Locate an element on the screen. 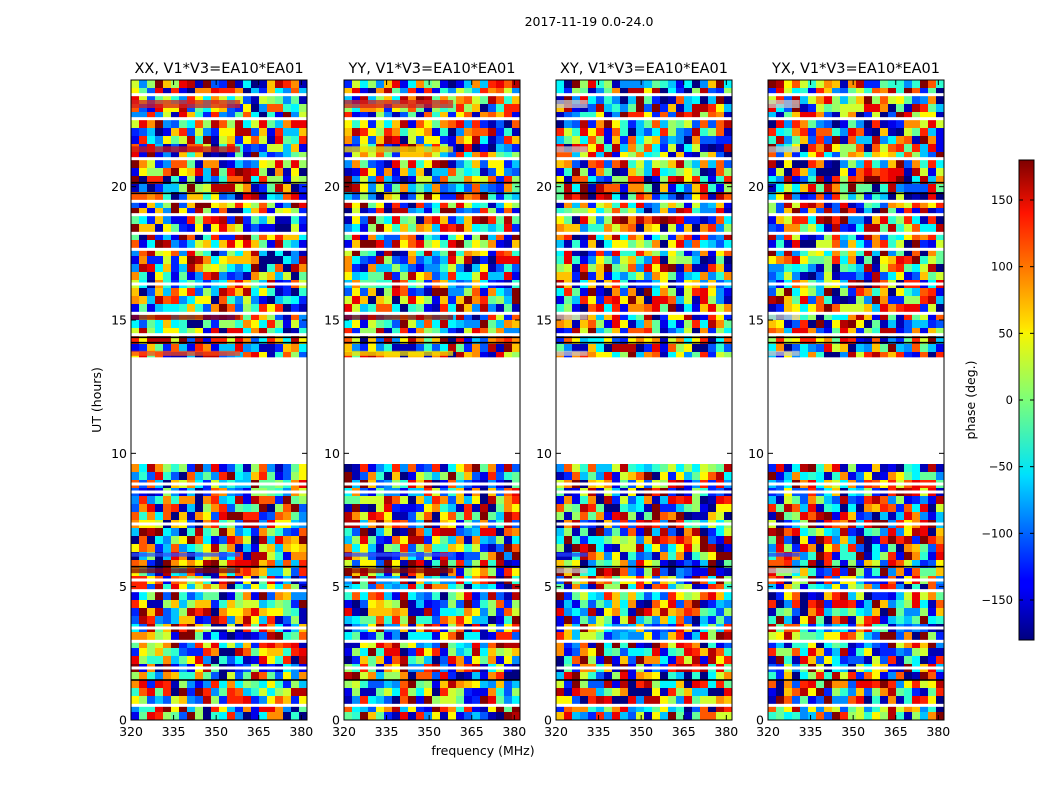 The height and width of the screenshot is (800, 1050). colorbar-tick-label: 150 is located at coordinates (1002, 200).